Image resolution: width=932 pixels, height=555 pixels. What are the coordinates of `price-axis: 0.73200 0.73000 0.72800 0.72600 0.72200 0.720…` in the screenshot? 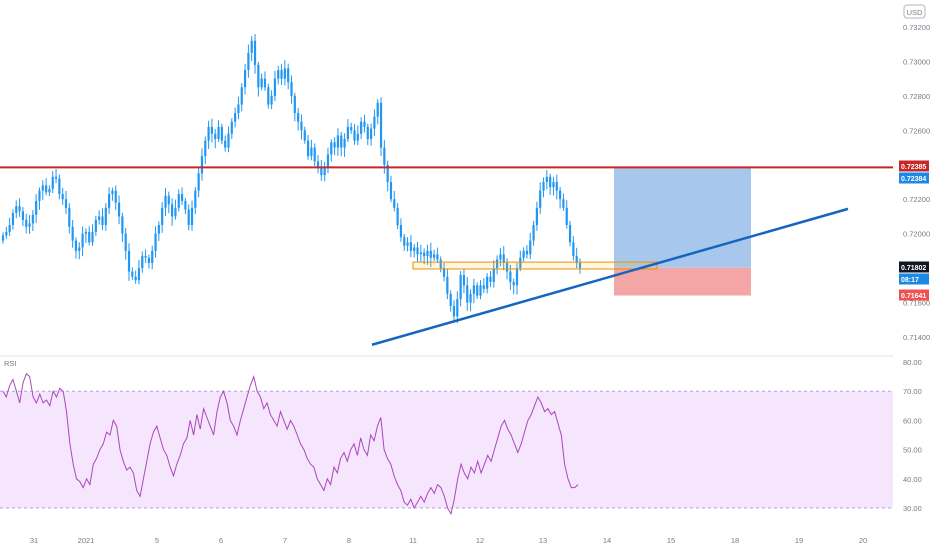 It's located at (916, 182).